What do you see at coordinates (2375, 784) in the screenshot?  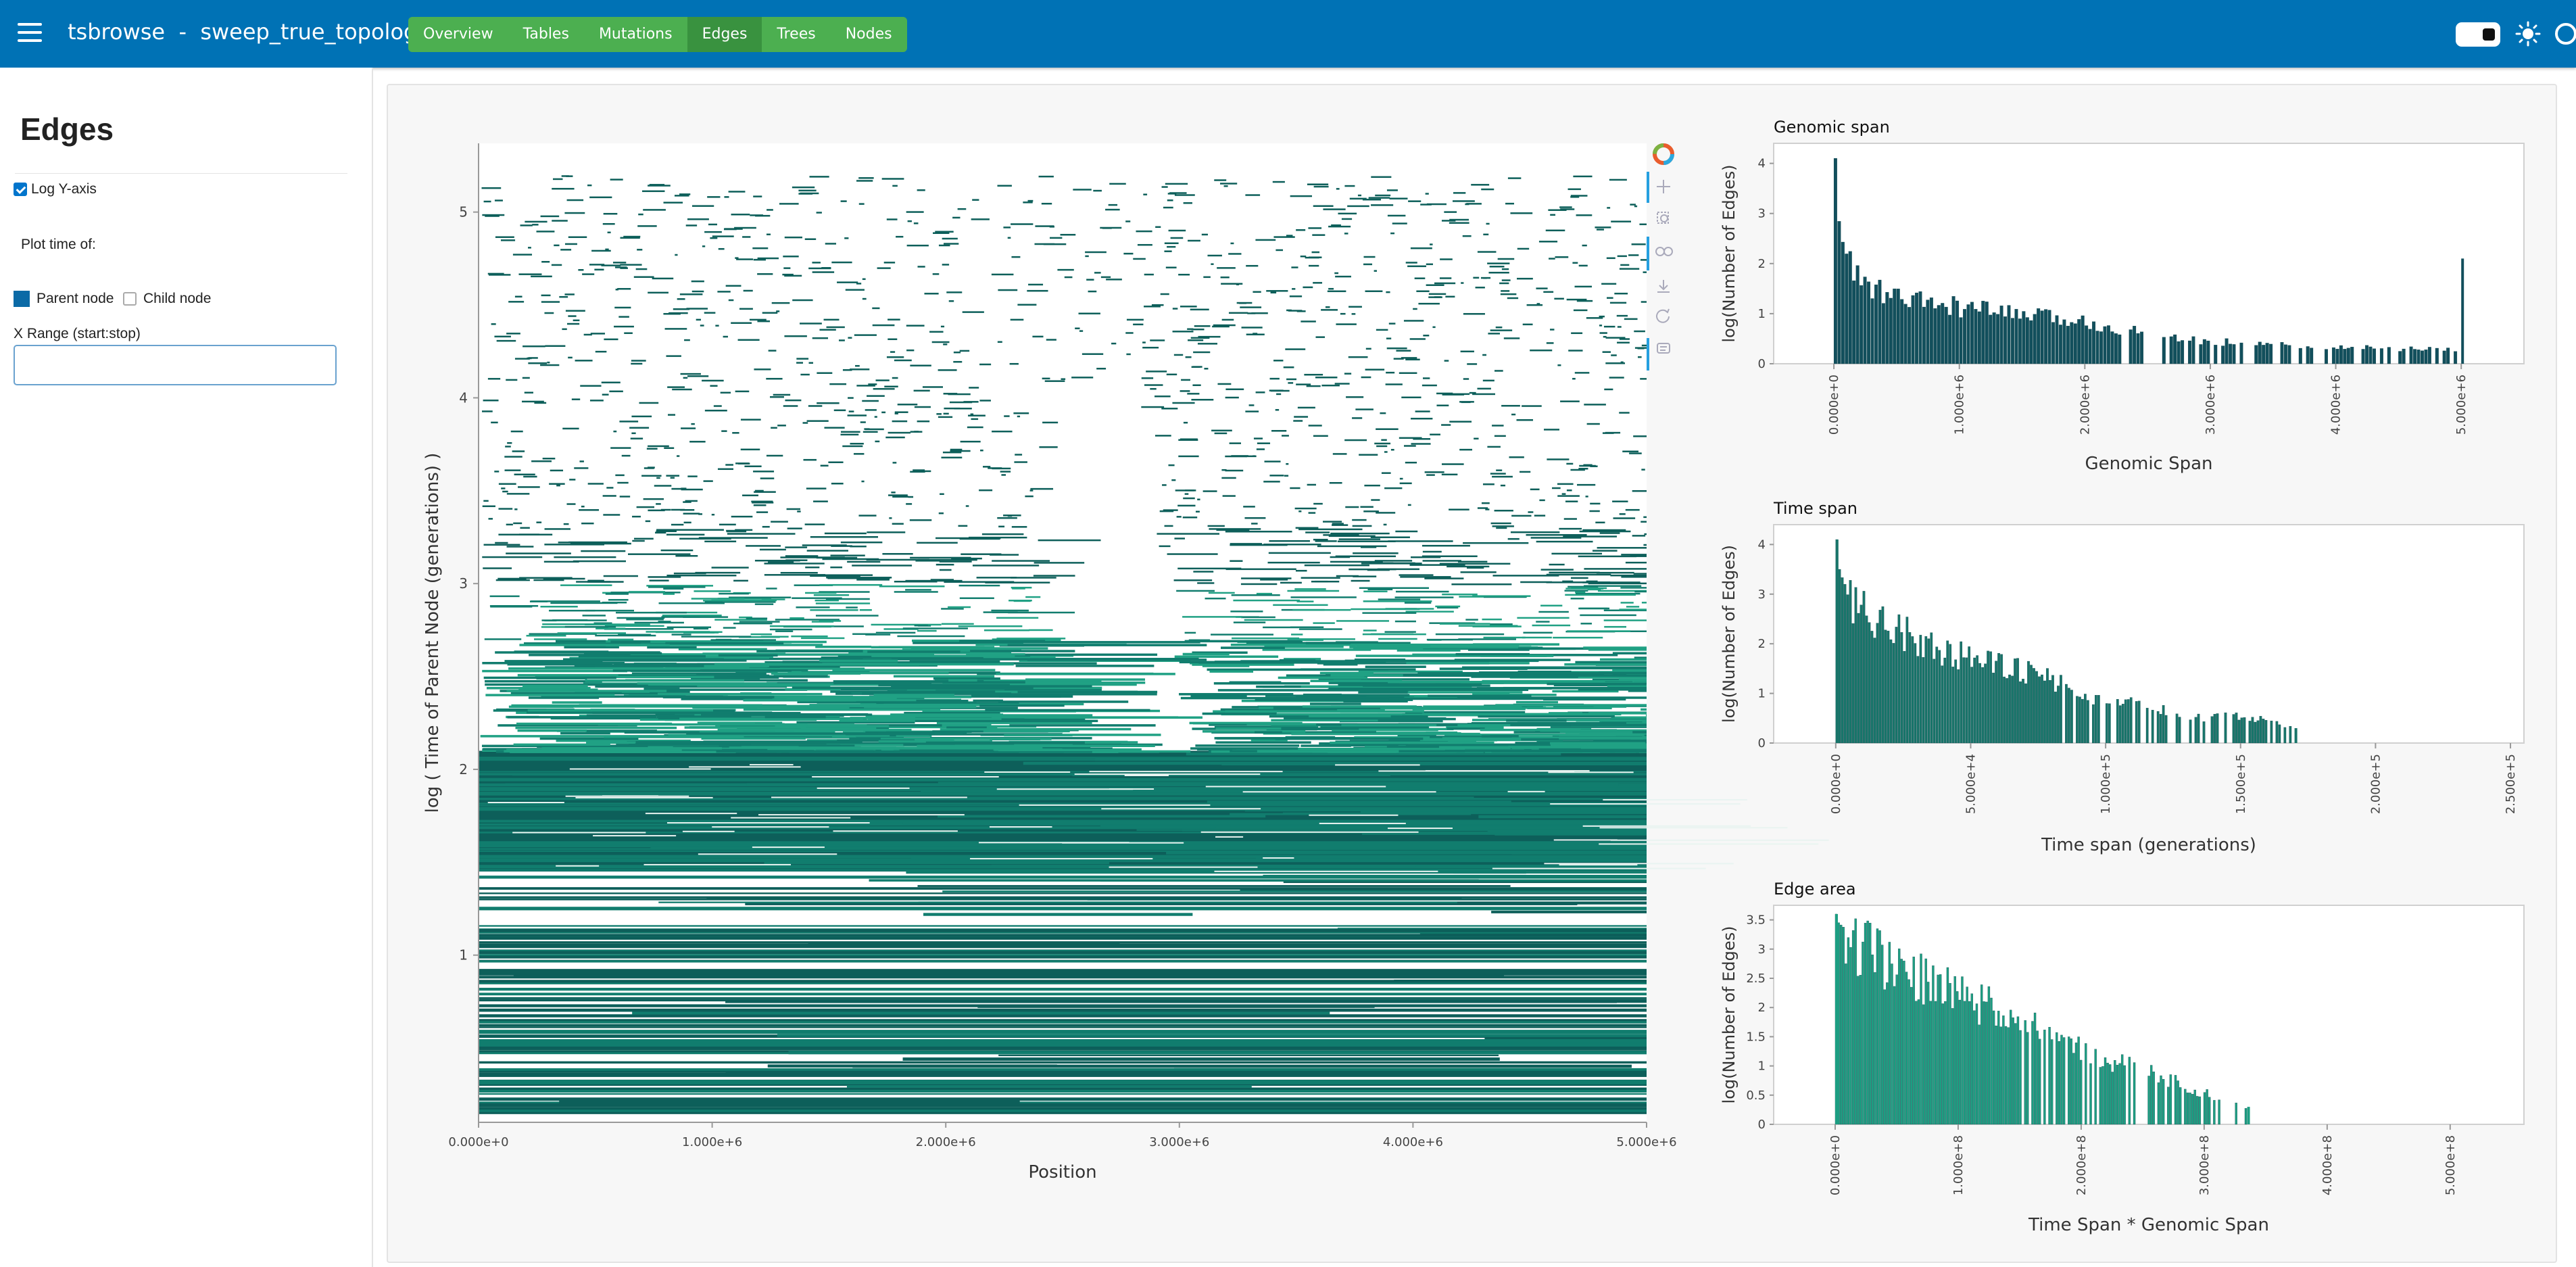 I see `hist-x-tick-label: 2.000e+5` at bounding box center [2375, 784].